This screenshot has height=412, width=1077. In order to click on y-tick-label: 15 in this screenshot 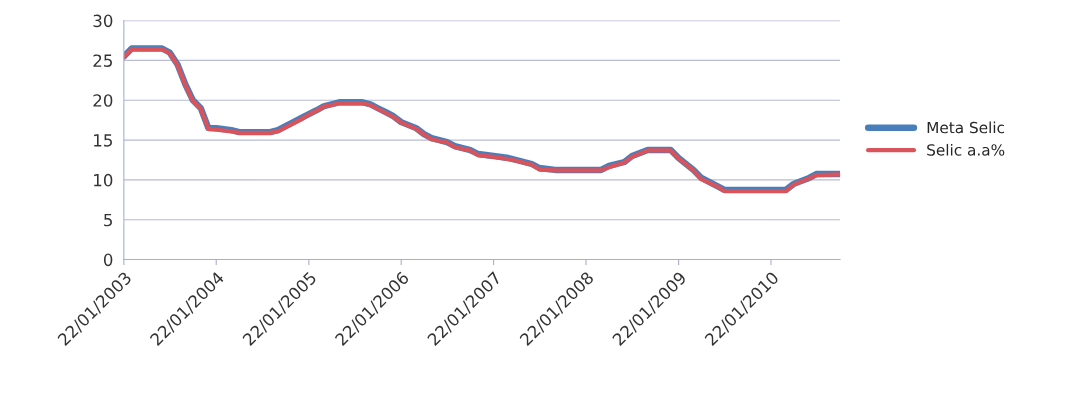, I will do `click(103, 140)`.